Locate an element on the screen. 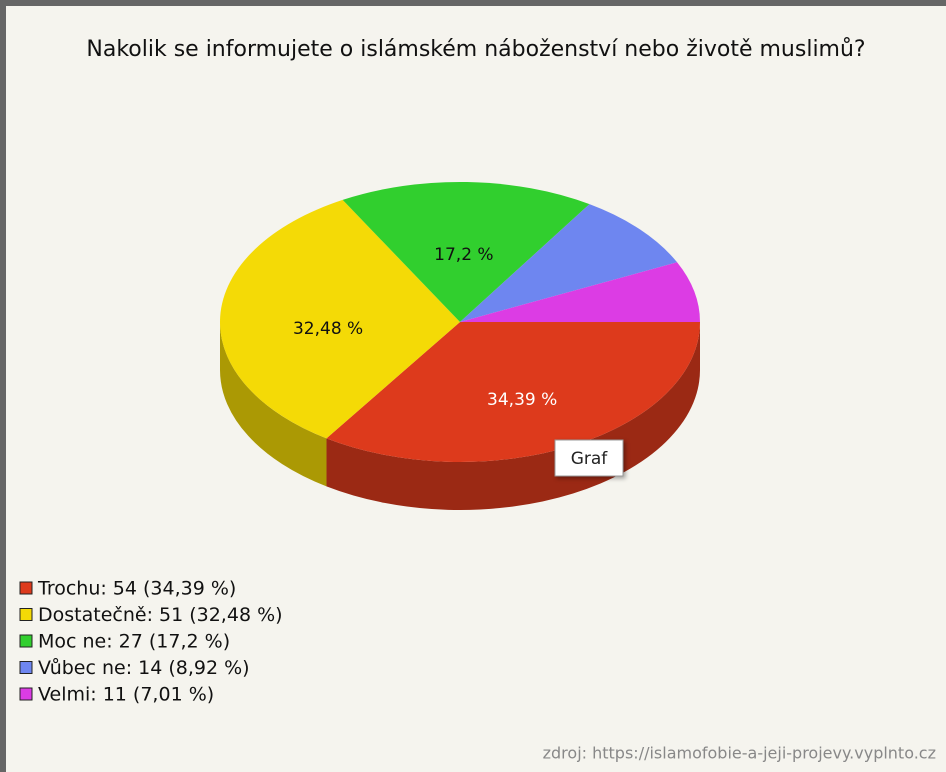 This screenshot has width=946, height=772. legend-label: Trochu: 54 (34,39 %) is located at coordinates (136, 589).